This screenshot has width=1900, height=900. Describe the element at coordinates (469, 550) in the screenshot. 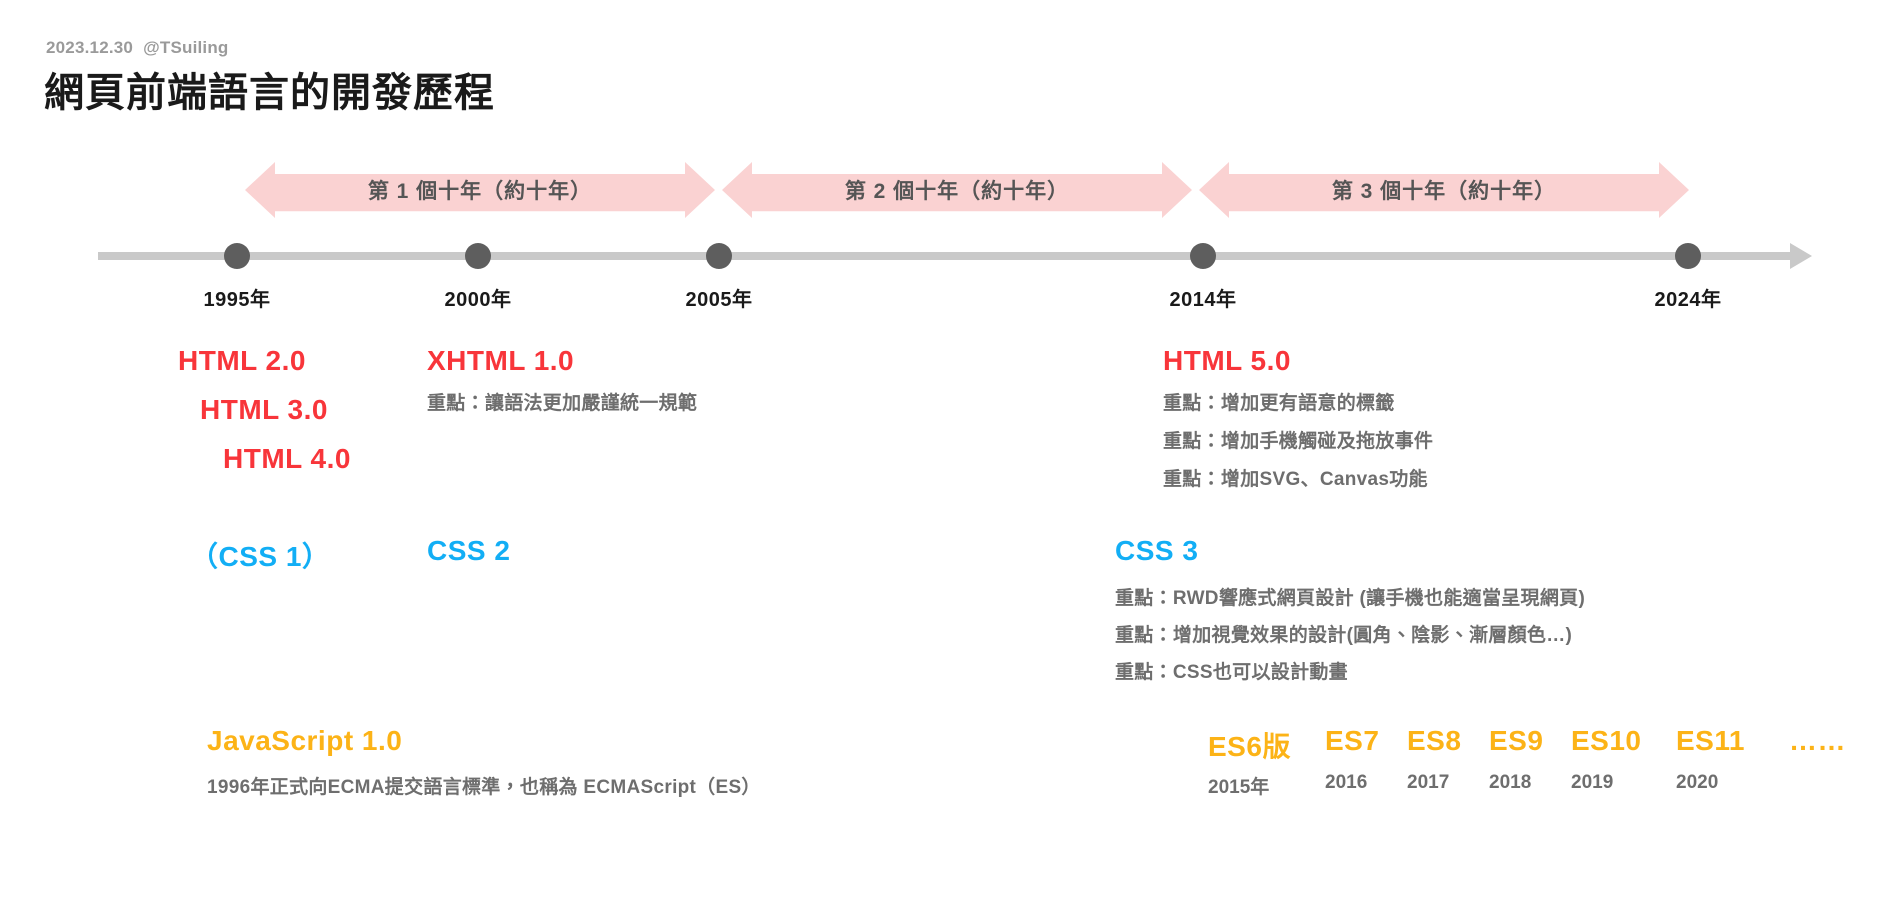

I see `css-version-title: CSS 2` at that location.